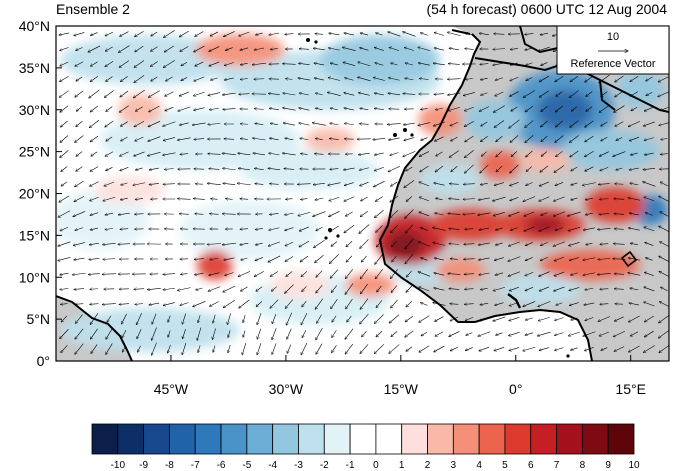  I want to click on colorbar-label: -5, so click(246, 465).